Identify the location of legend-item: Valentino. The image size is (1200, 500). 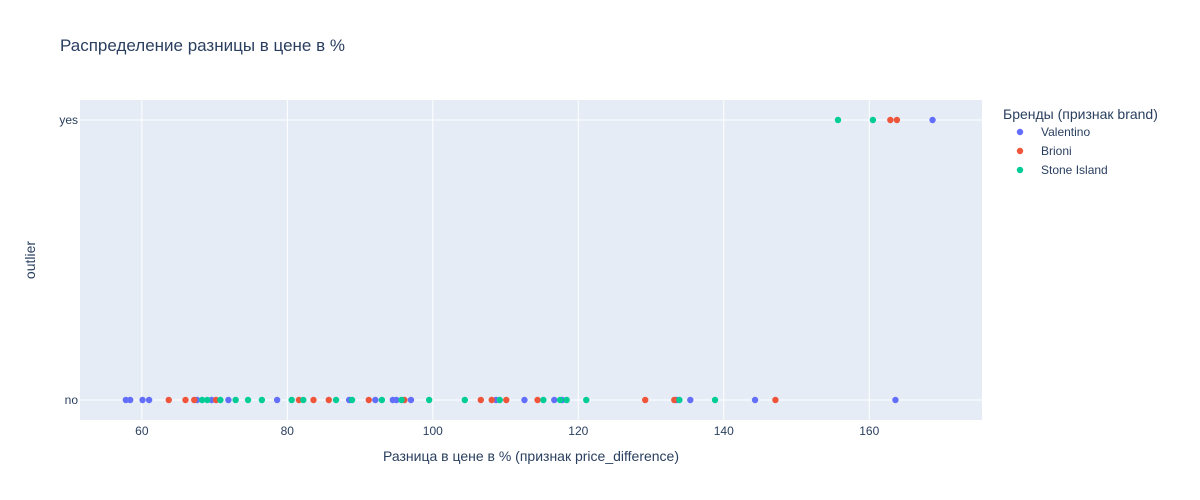
(1053, 132).